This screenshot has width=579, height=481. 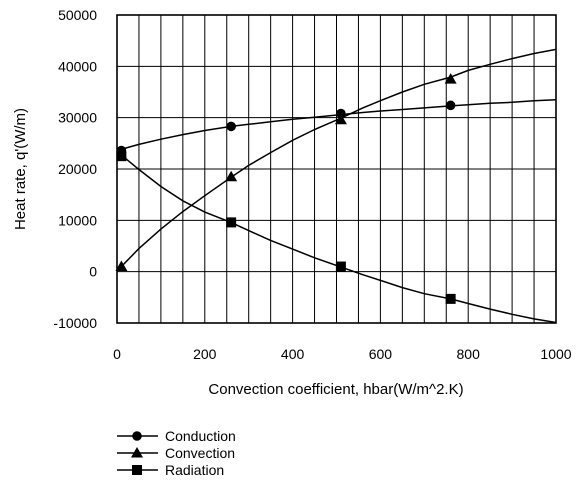 I want to click on legend-marker-conduction, so click(x=137, y=436).